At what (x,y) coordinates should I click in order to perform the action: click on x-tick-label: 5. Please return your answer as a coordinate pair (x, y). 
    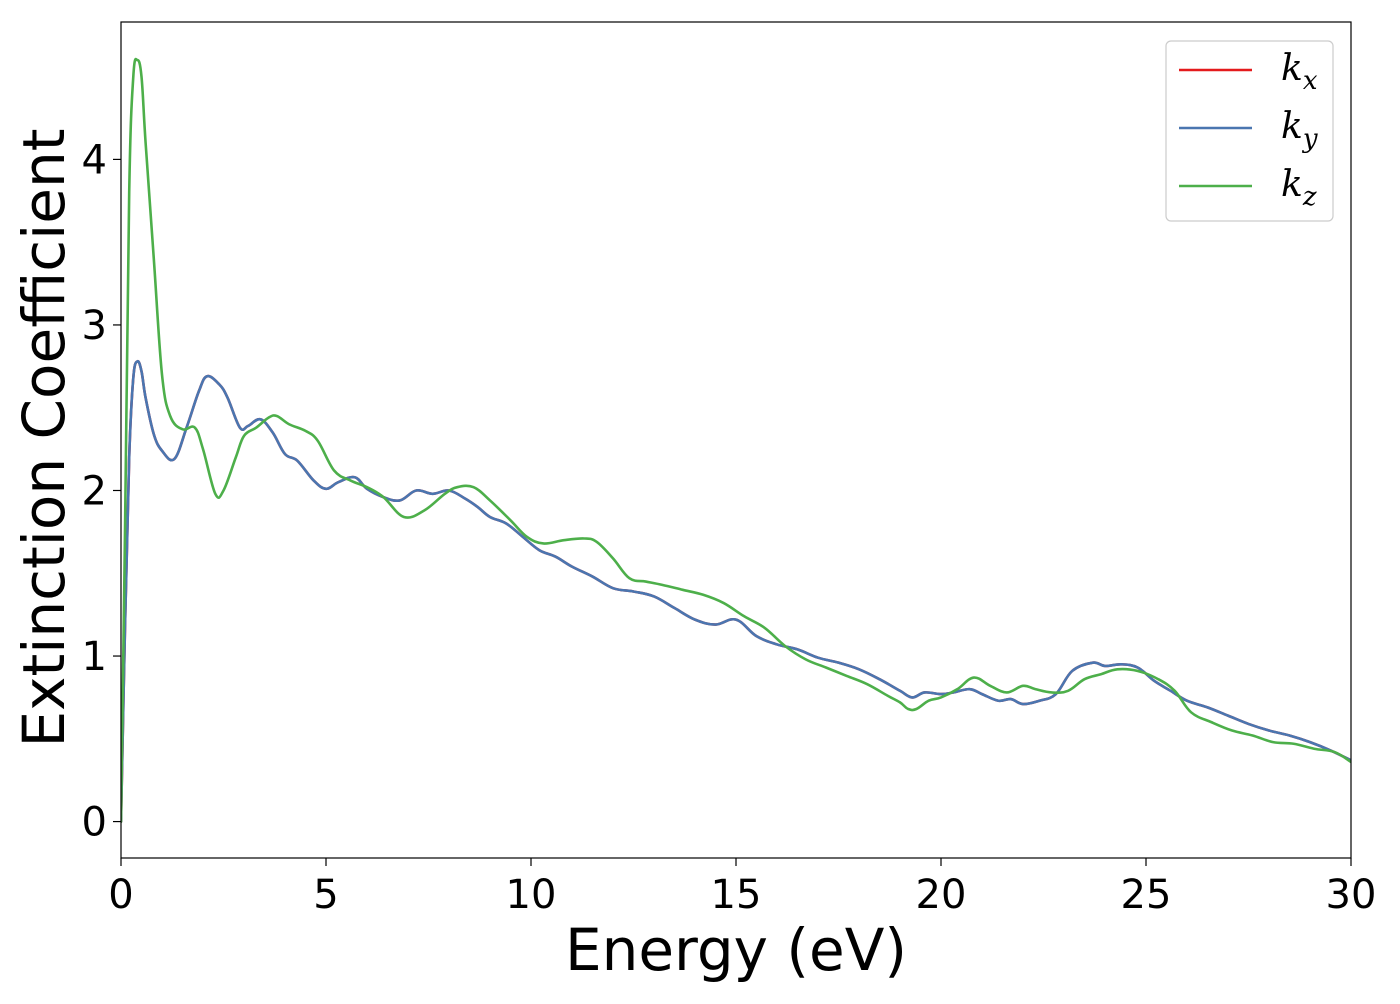
    Looking at the image, I should click on (325, 895).